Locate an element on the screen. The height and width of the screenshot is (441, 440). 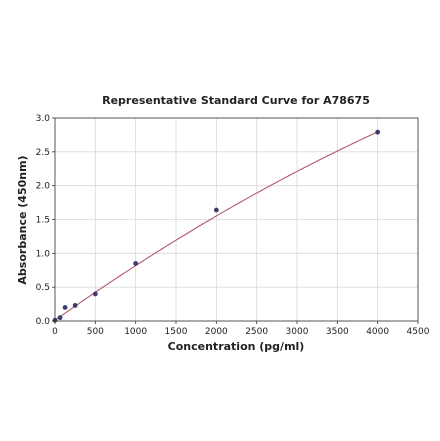
x-tick-label: 4000 is located at coordinates (377, 332).